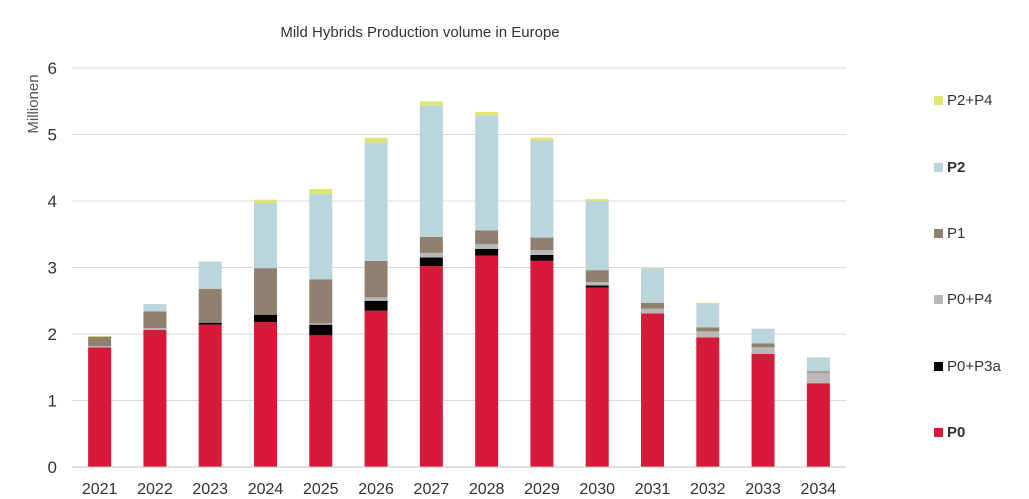  I want to click on bar-segment-p0-p3a-2030, so click(597, 286).